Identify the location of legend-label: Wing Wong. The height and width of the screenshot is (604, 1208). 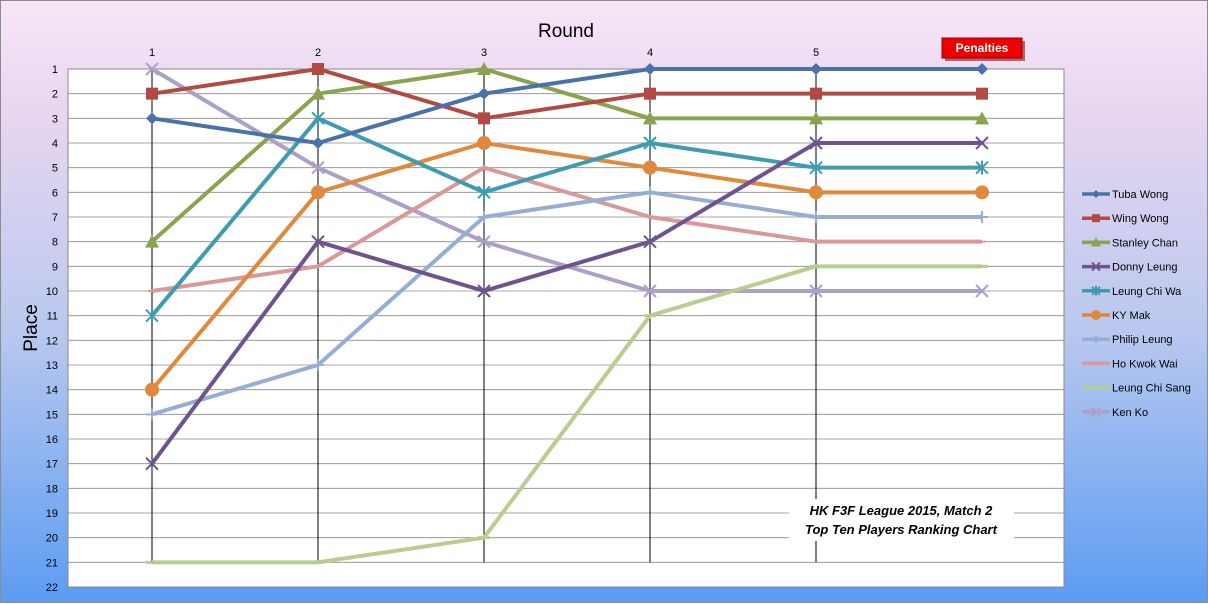
(1140, 219).